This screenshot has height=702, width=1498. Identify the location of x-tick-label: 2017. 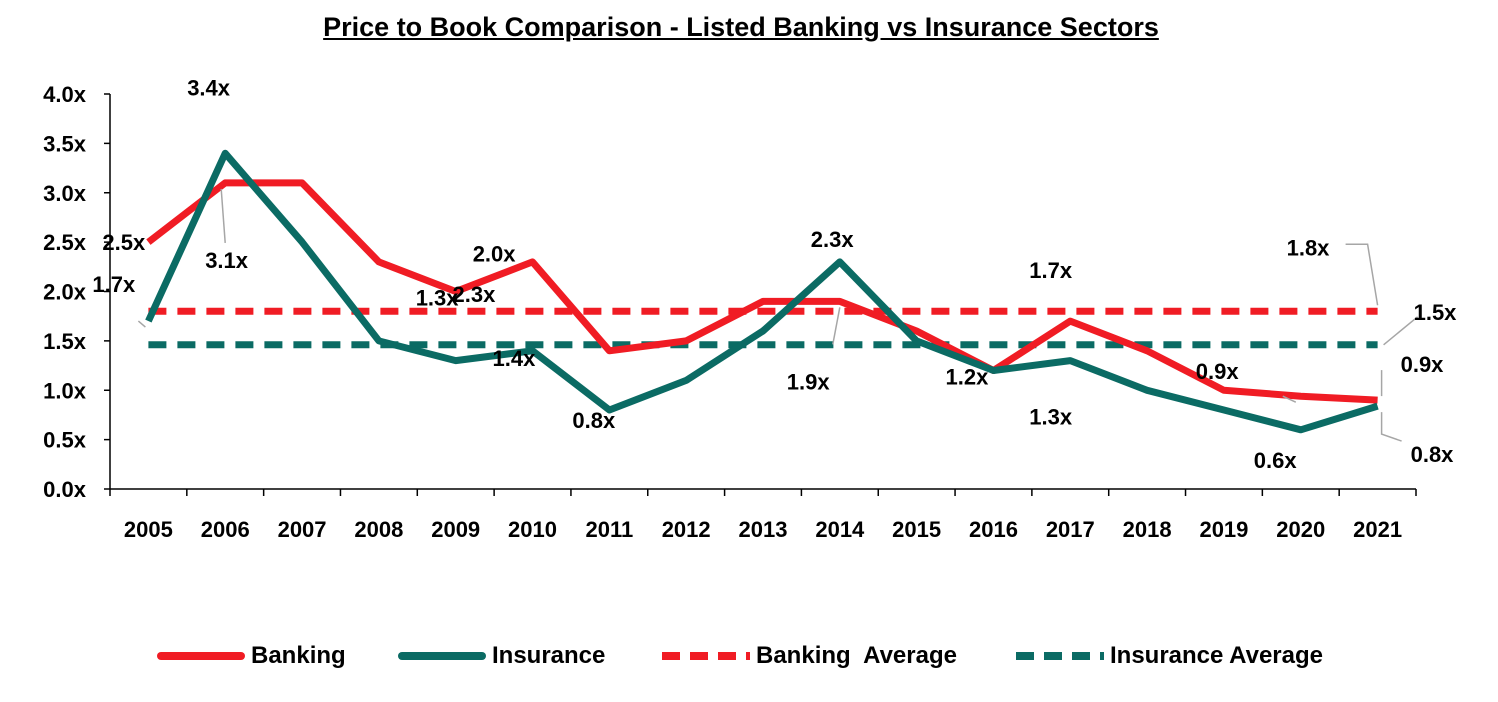
(1070, 529).